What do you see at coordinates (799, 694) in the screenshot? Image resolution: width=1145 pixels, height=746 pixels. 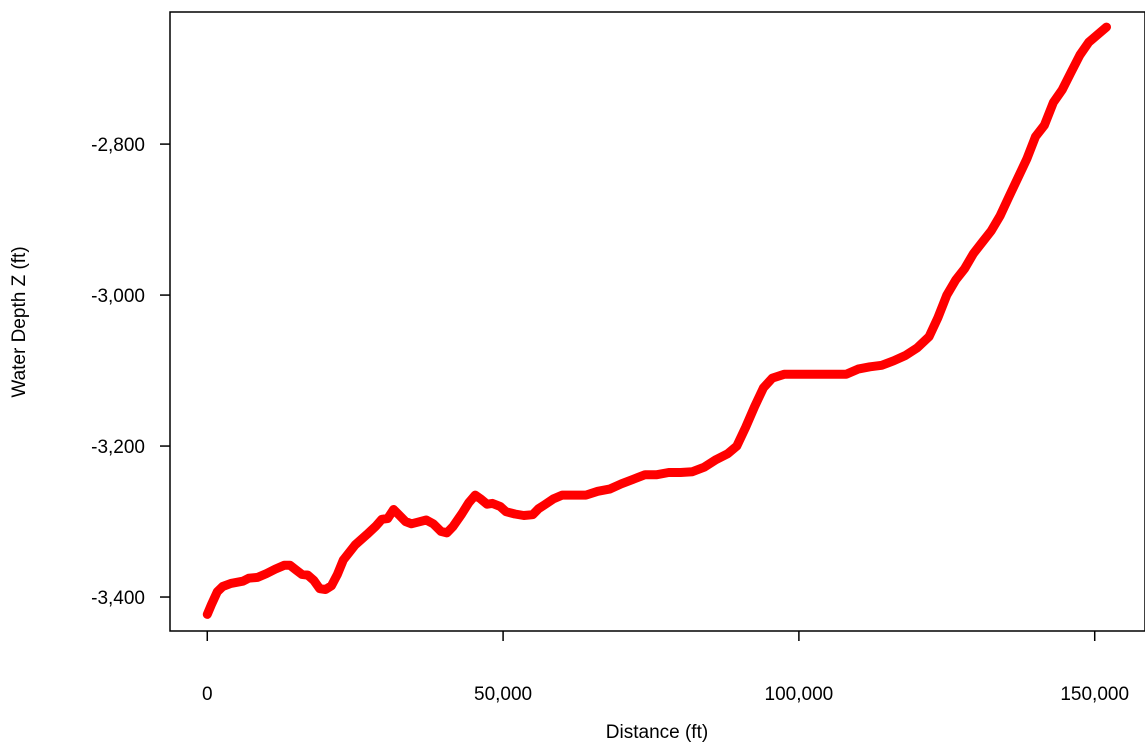 I see `x-tick-label: 100,000` at bounding box center [799, 694].